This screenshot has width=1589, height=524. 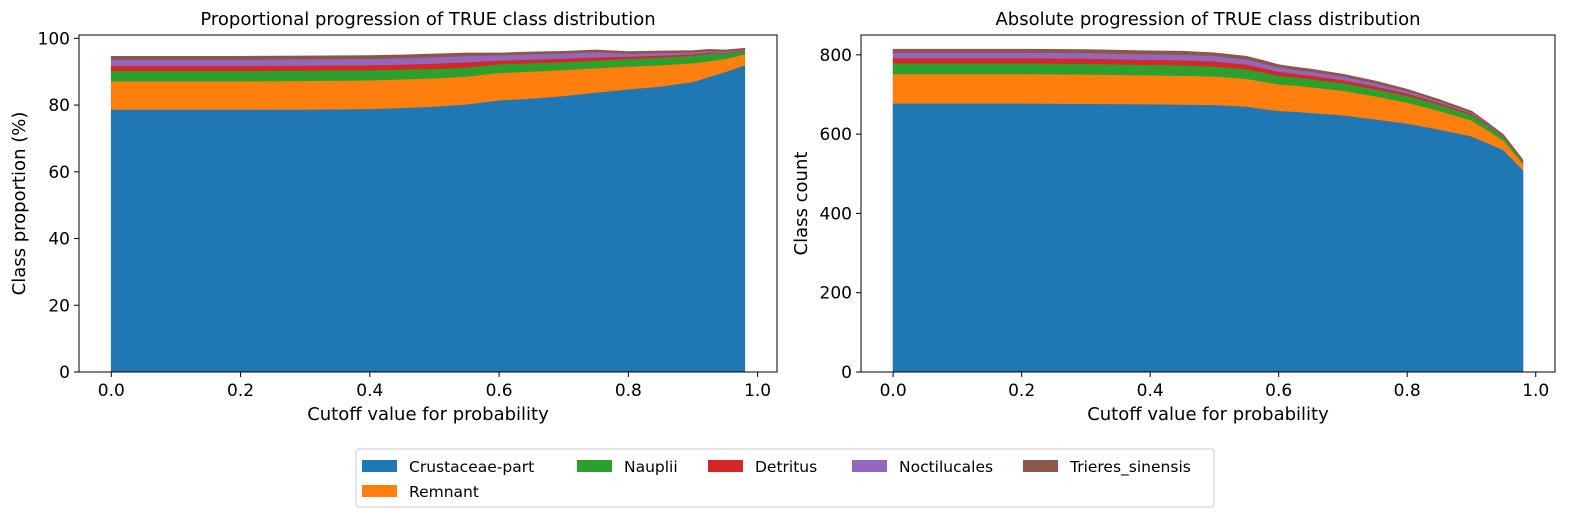 What do you see at coordinates (54, 39) in the screenshot?
I see `y-tick-label: 100` at bounding box center [54, 39].